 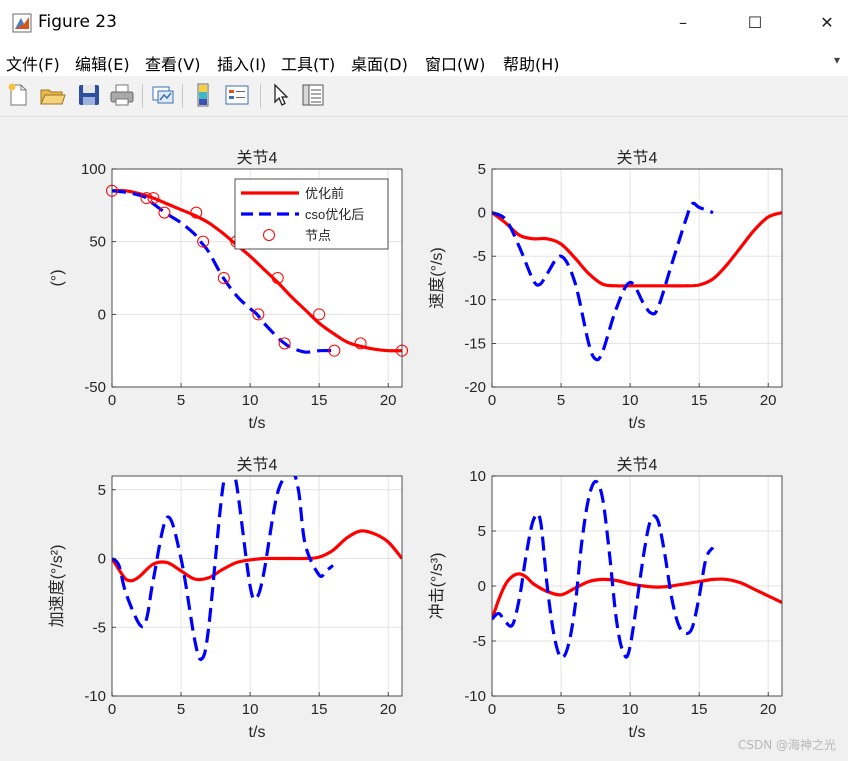 I want to click on menu-desktop: 桌面(D), so click(x=379, y=64).